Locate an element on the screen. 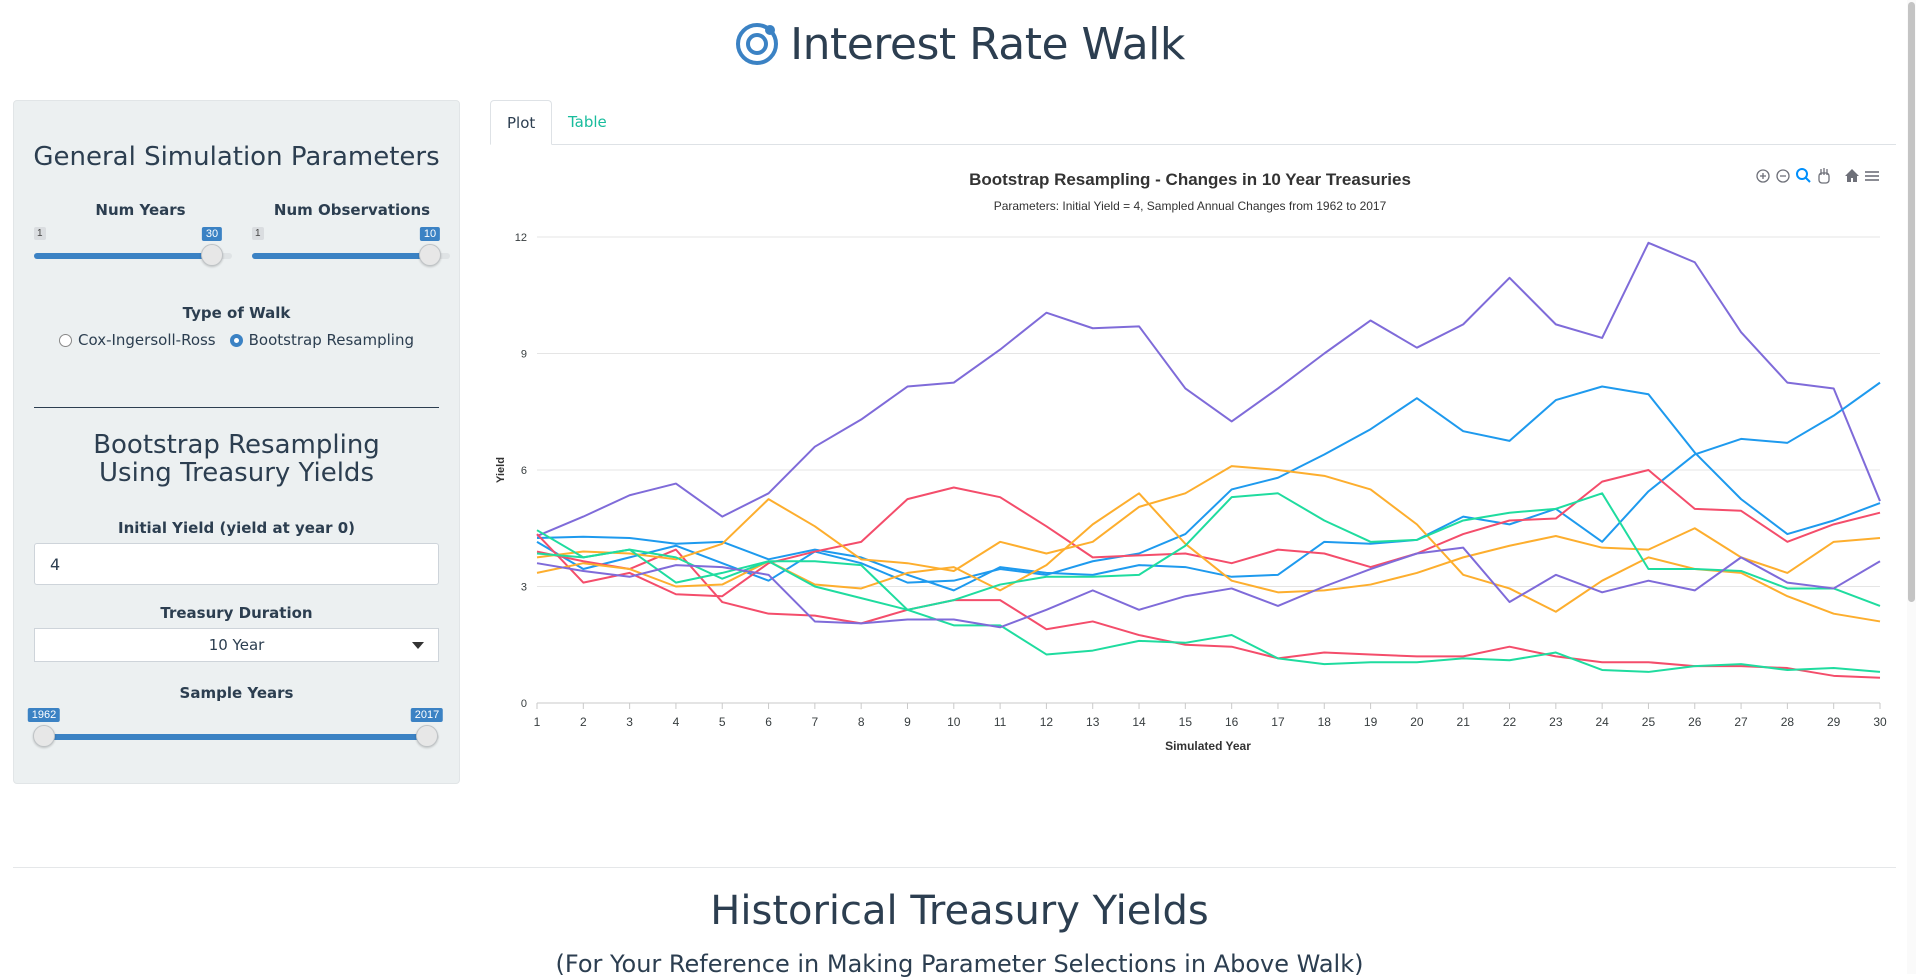 The image size is (1919, 978). tab-plot: Plot is located at coordinates (521, 122).